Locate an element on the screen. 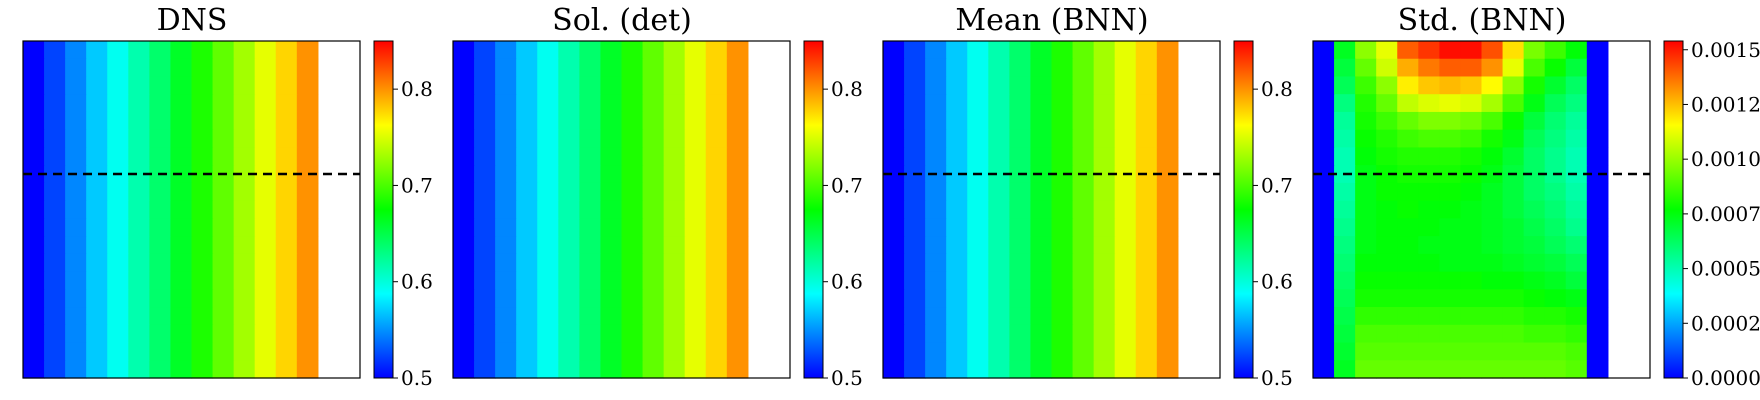 The width and height of the screenshot is (1760, 400). colorbar-tick-label: 0.5 is located at coordinates (1277, 378).